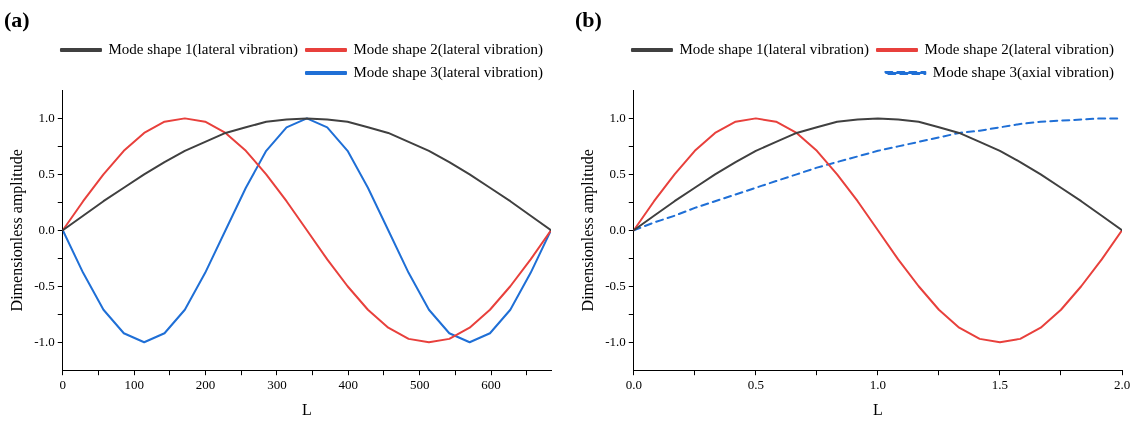 Image resolution: width=1142 pixels, height=428 pixels. What do you see at coordinates (491, 385) in the screenshot?
I see `x-tick-label: 600` at bounding box center [491, 385].